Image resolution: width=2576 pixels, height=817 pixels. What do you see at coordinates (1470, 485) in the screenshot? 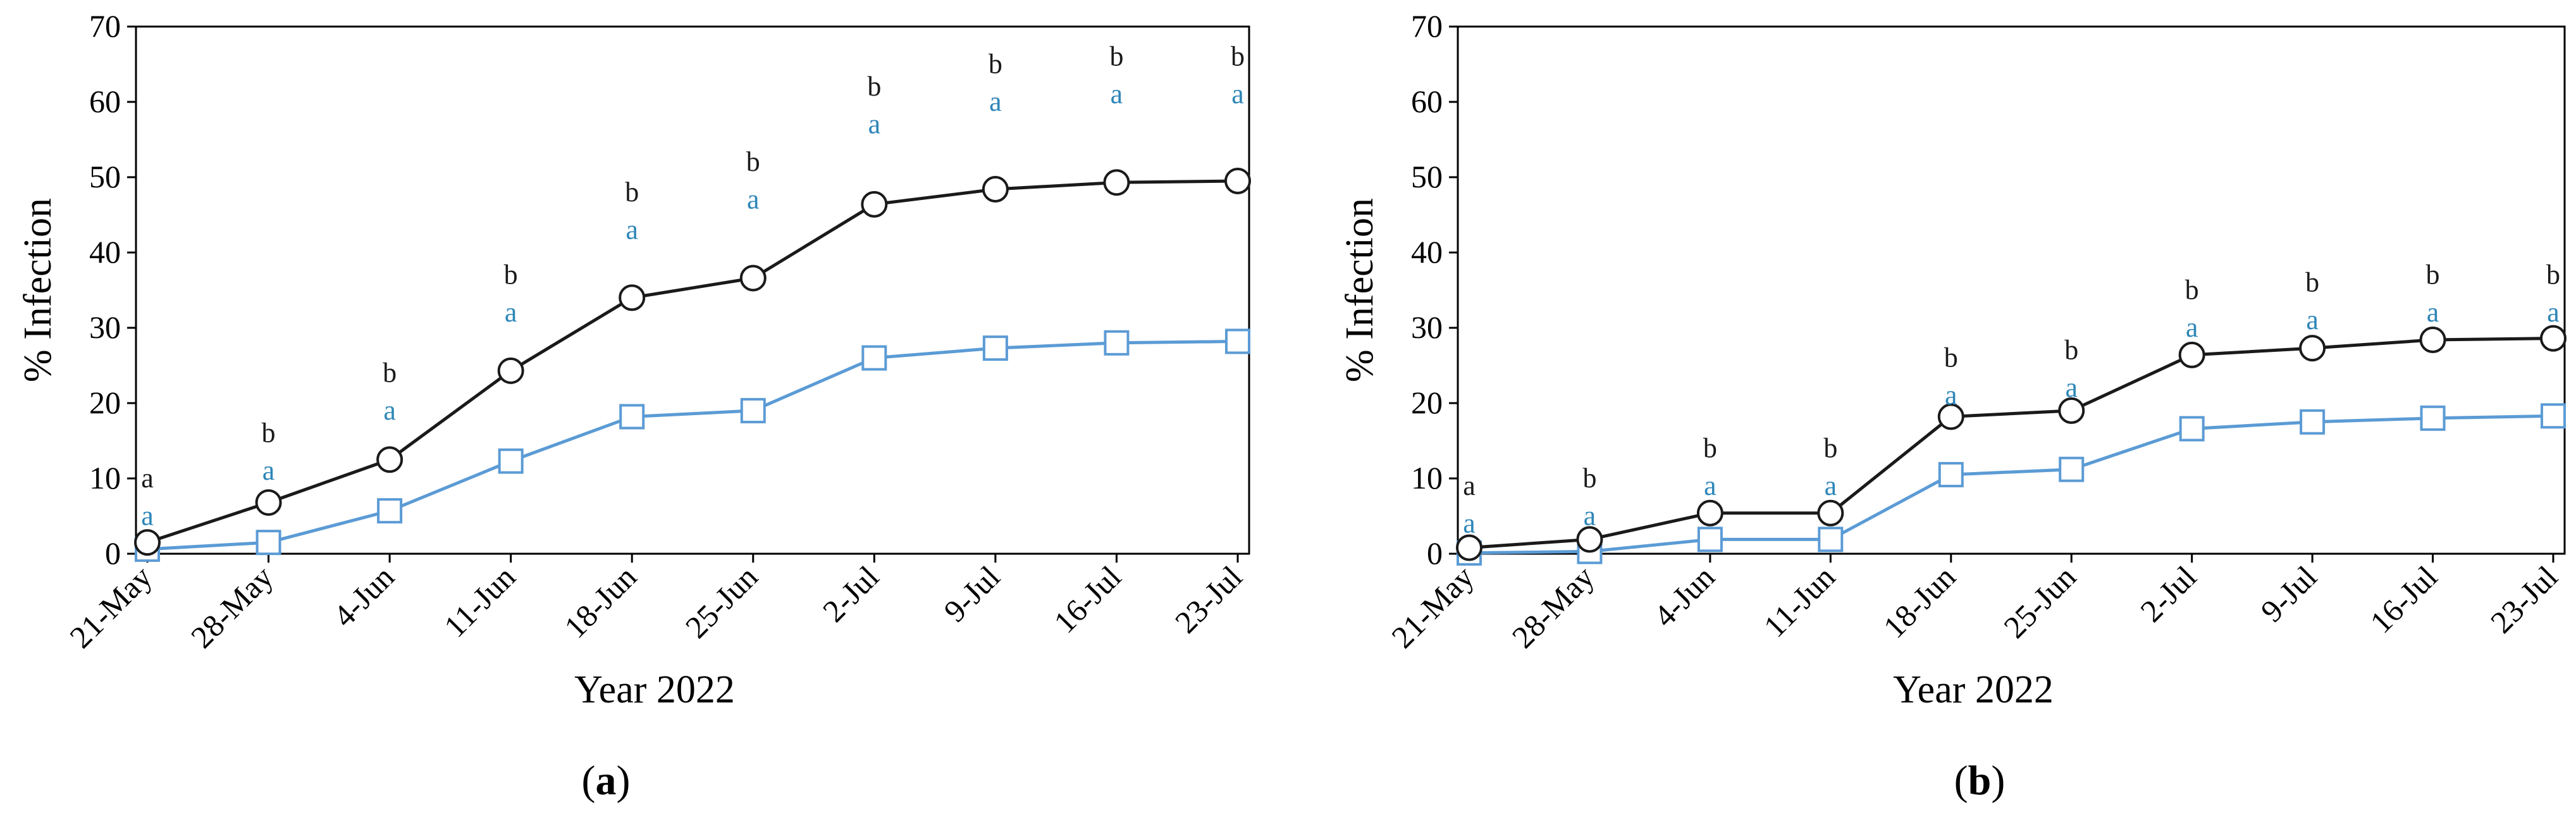
I see `letter-black: a` at bounding box center [1470, 485].